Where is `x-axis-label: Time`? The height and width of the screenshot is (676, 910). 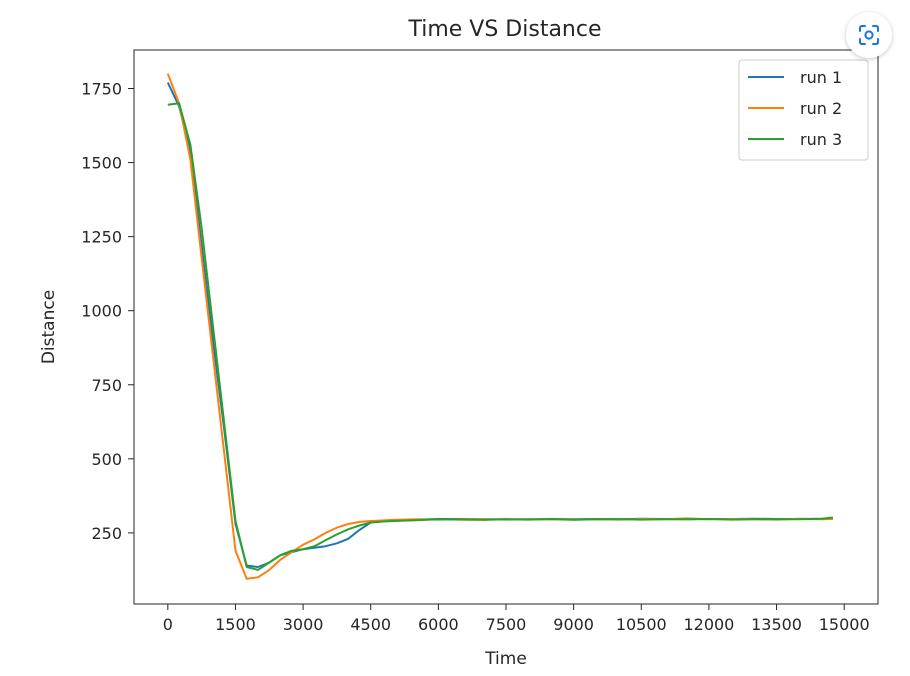
x-axis-label: Time is located at coordinates (505, 659).